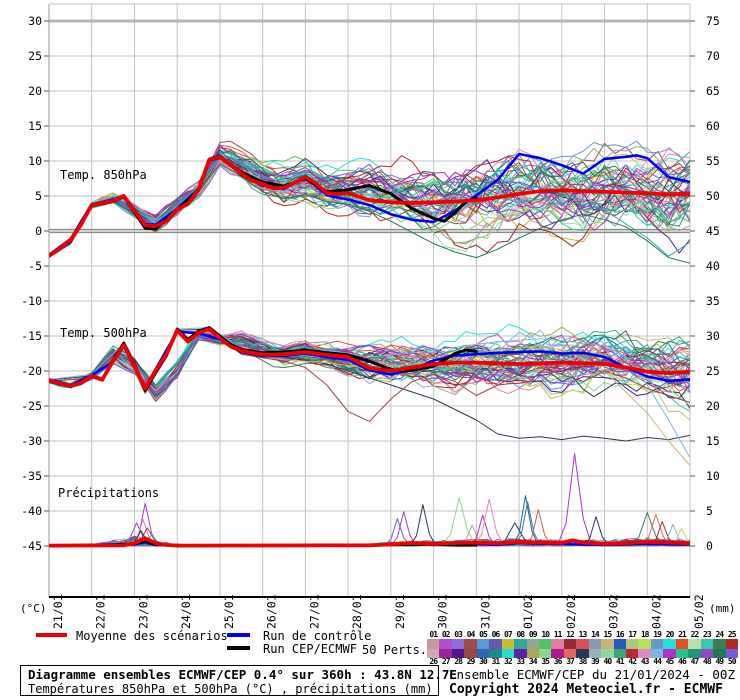 The image size is (740, 700). Describe the element at coordinates (558, 634) in the screenshot. I see `perturbation-number: 11` at that location.